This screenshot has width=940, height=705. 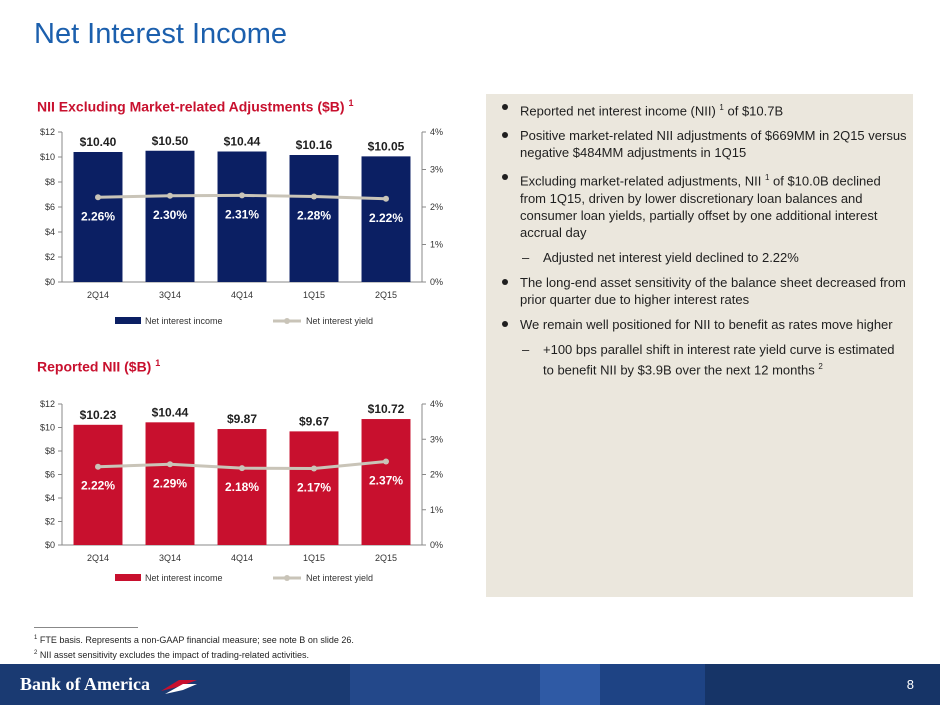 What do you see at coordinates (753, 111) in the screenshot?
I see `bullet-text-cont: of $10.7B` at bounding box center [753, 111].